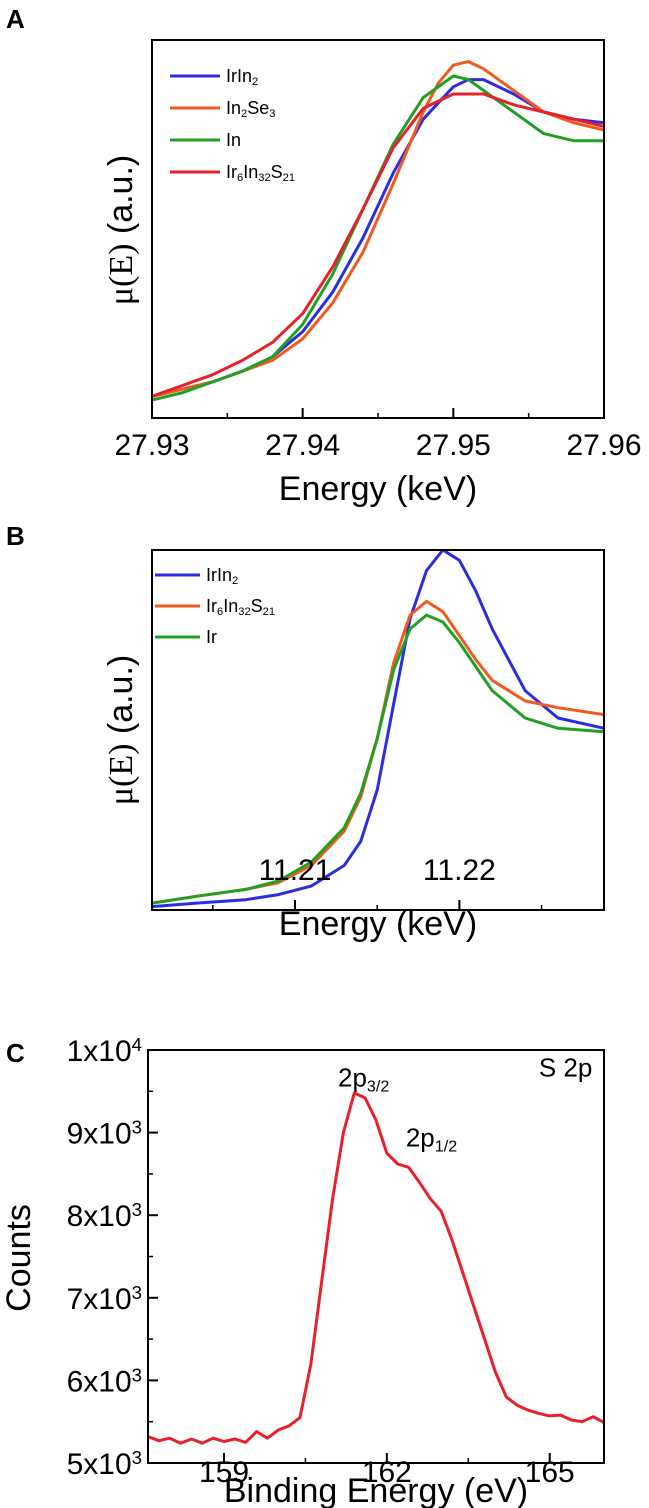 Image resolution: width=649 pixels, height=1508 pixels. Describe the element at coordinates (459, 870) in the screenshot. I see `x-tick-label: 11.22` at that location.